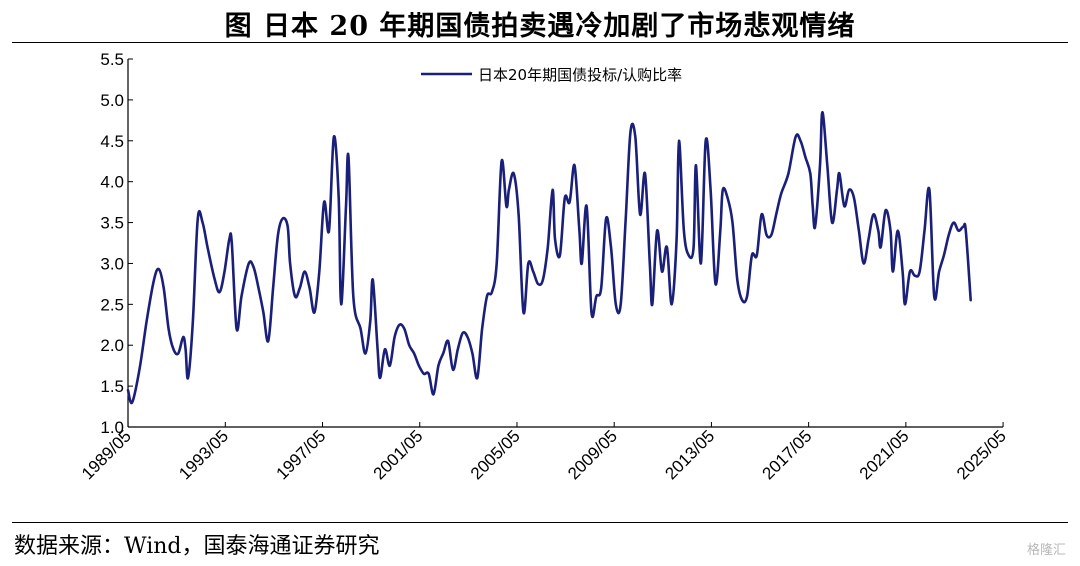  What do you see at coordinates (112, 223) in the screenshot?
I see `y-tick-label: 3.5` at bounding box center [112, 223].